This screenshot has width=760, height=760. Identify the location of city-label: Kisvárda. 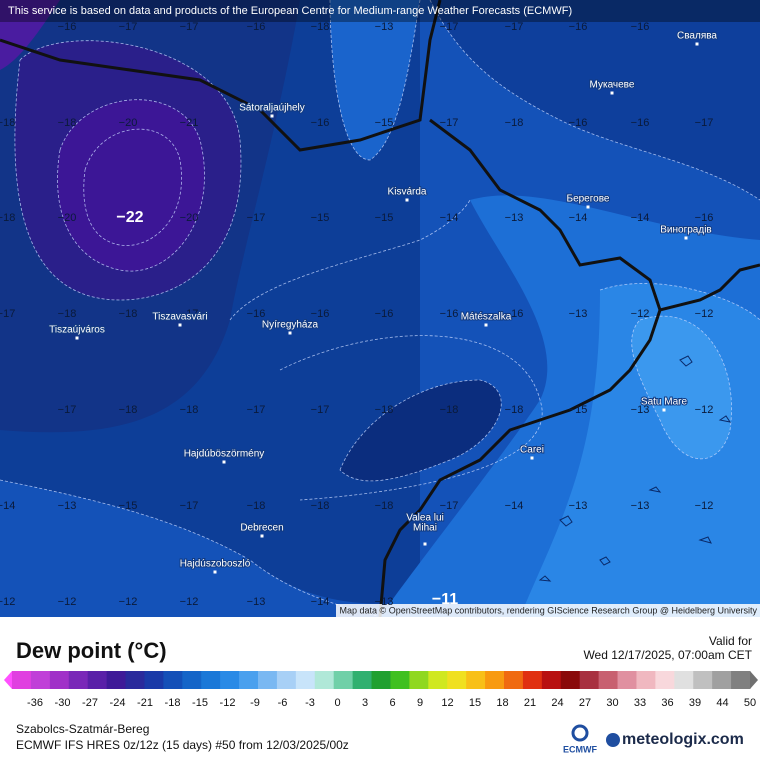
(407, 192).